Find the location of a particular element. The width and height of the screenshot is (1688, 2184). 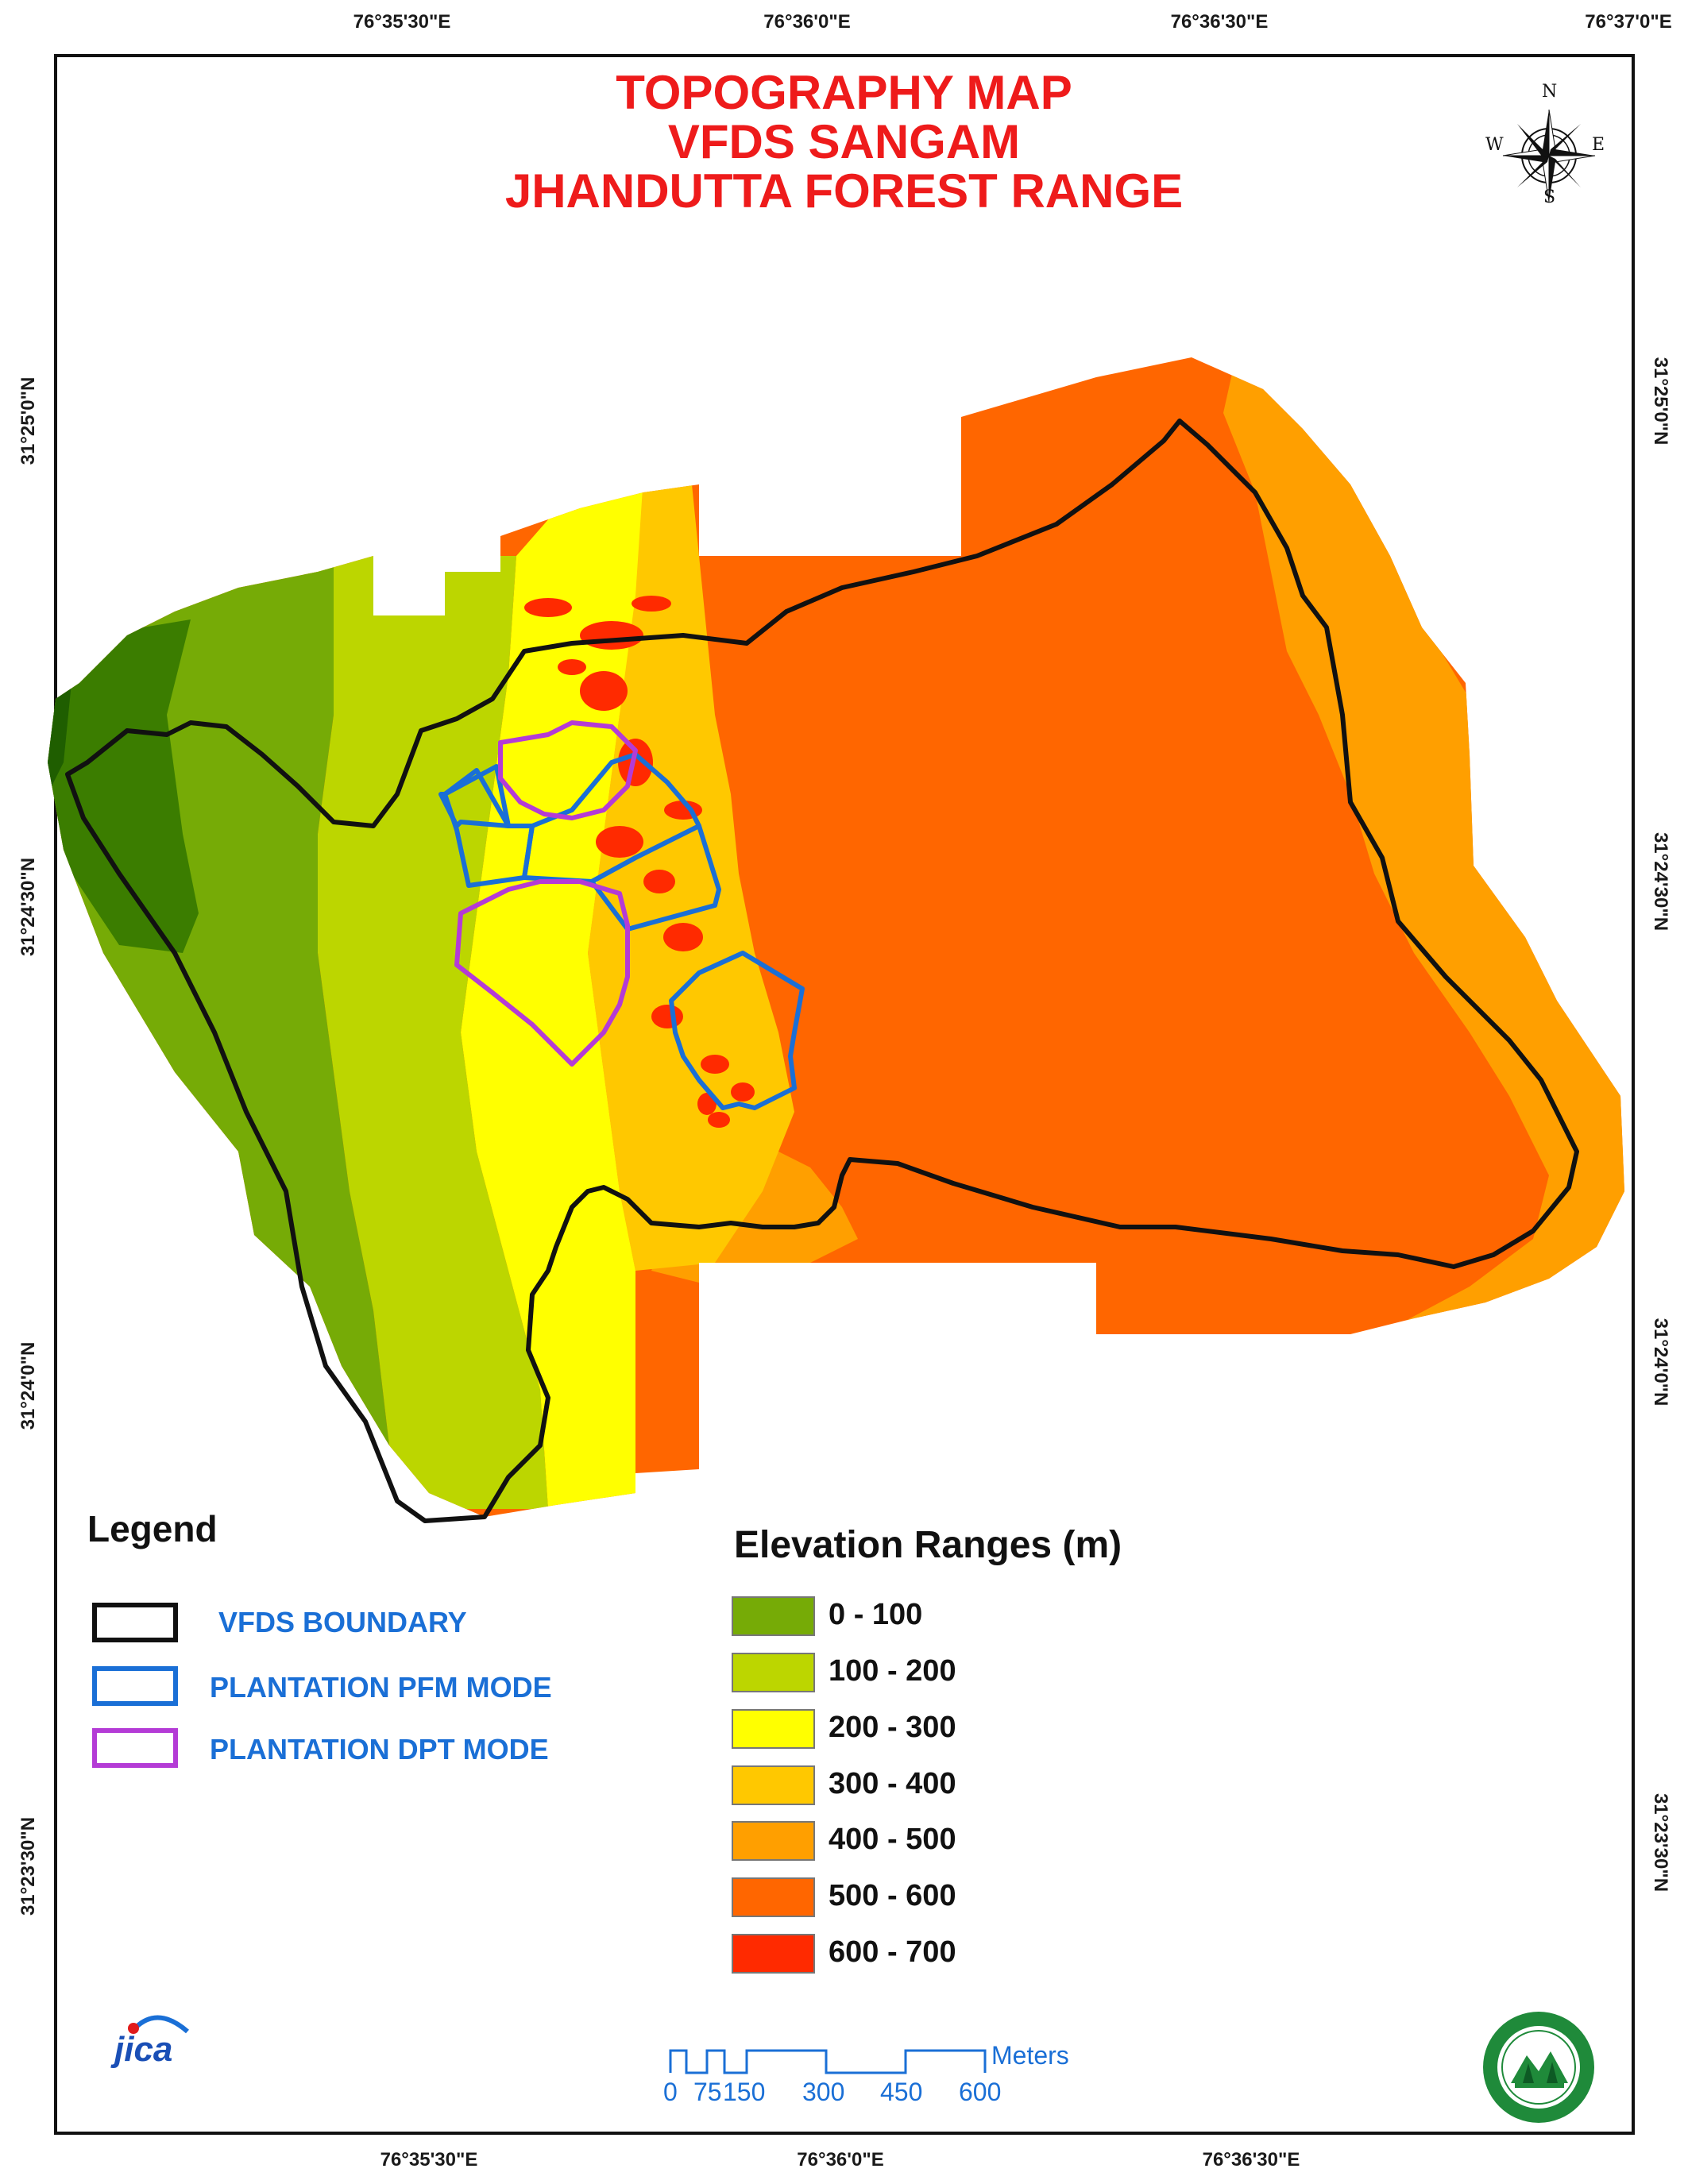

elevation-label-0: 0 - 100 is located at coordinates (876, 1614).